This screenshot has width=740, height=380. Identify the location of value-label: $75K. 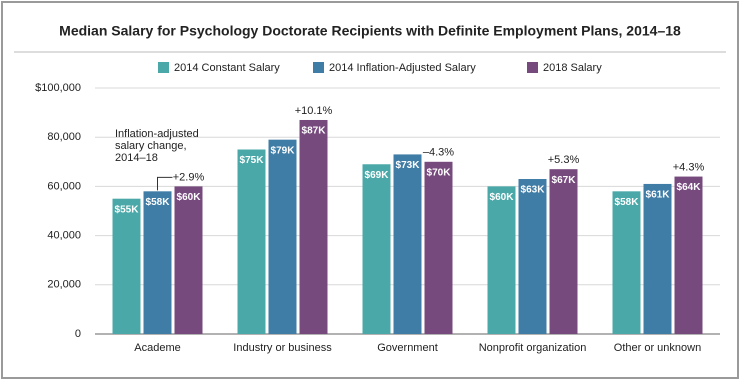
(252, 160).